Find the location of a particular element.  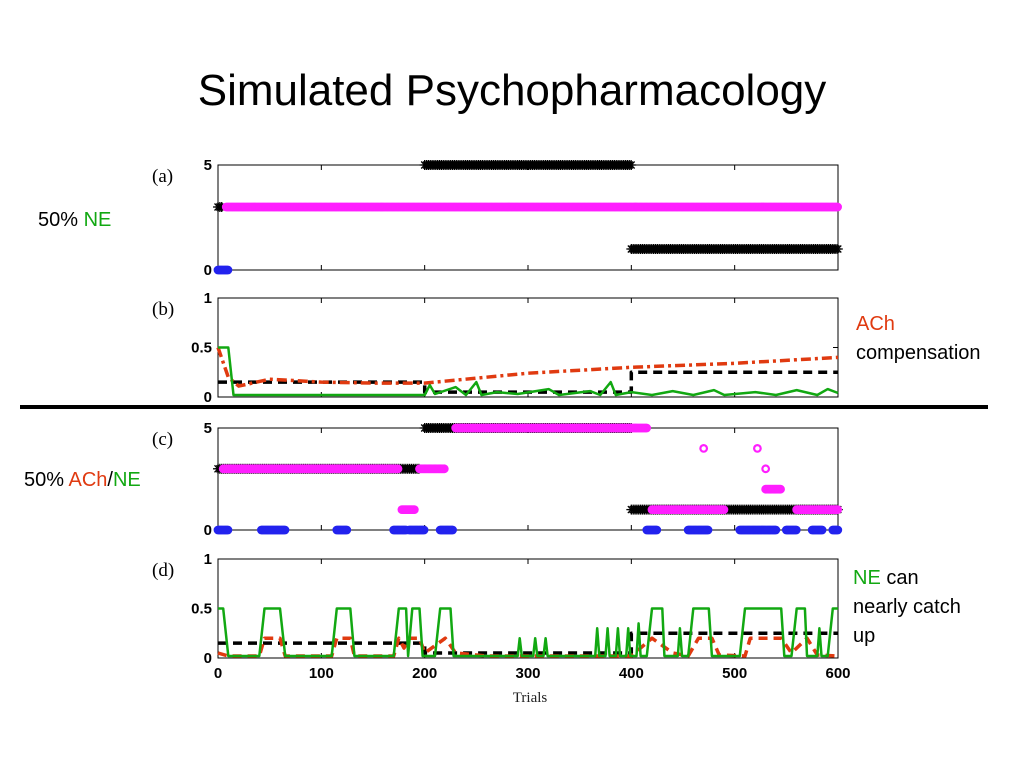

annotation-c-sep: / is located at coordinates (110, 480).